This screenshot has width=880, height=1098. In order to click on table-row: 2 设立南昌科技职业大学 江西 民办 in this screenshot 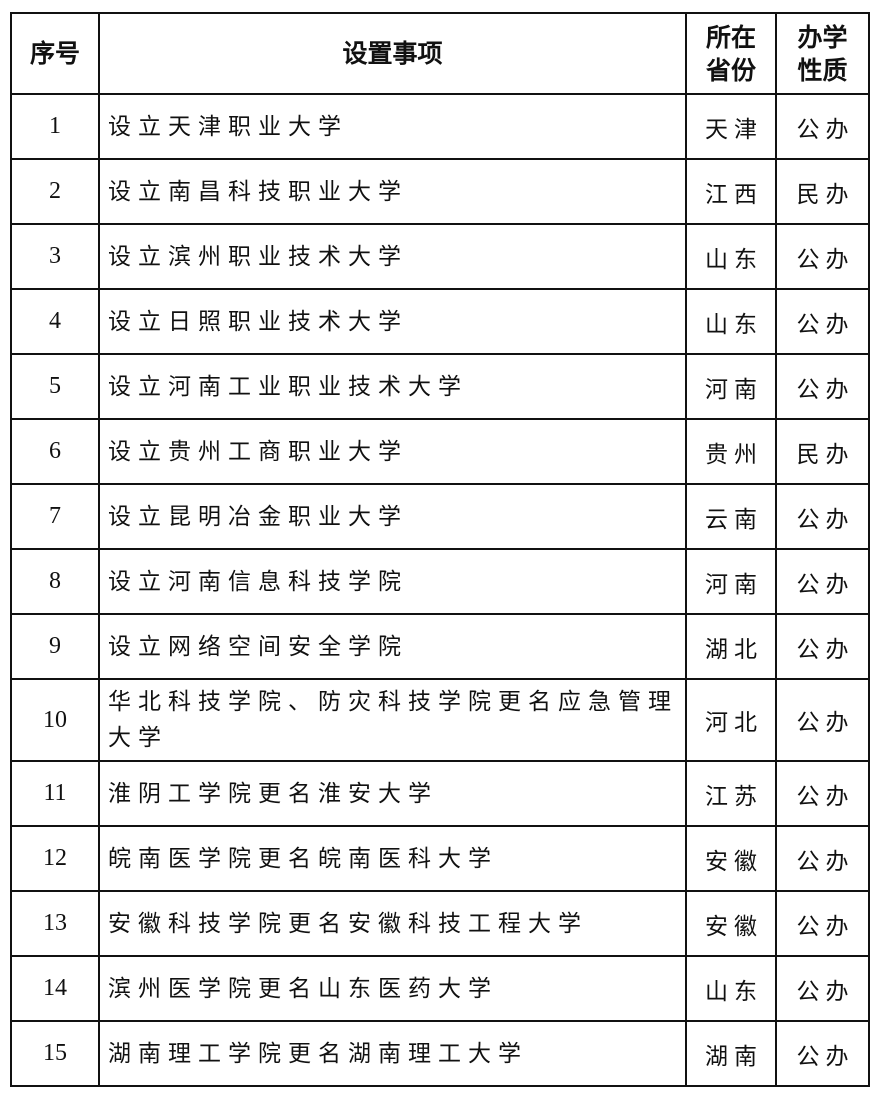, I will do `click(440, 191)`.